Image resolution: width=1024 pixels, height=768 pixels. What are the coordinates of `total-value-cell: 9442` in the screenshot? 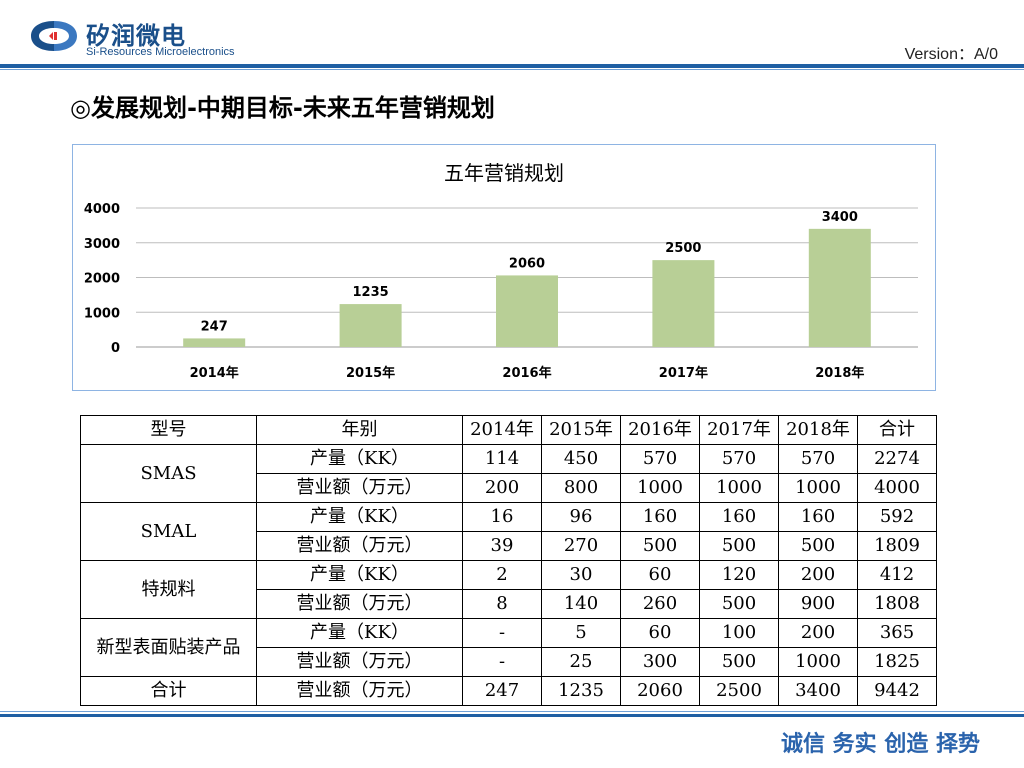 It's located at (897, 691).